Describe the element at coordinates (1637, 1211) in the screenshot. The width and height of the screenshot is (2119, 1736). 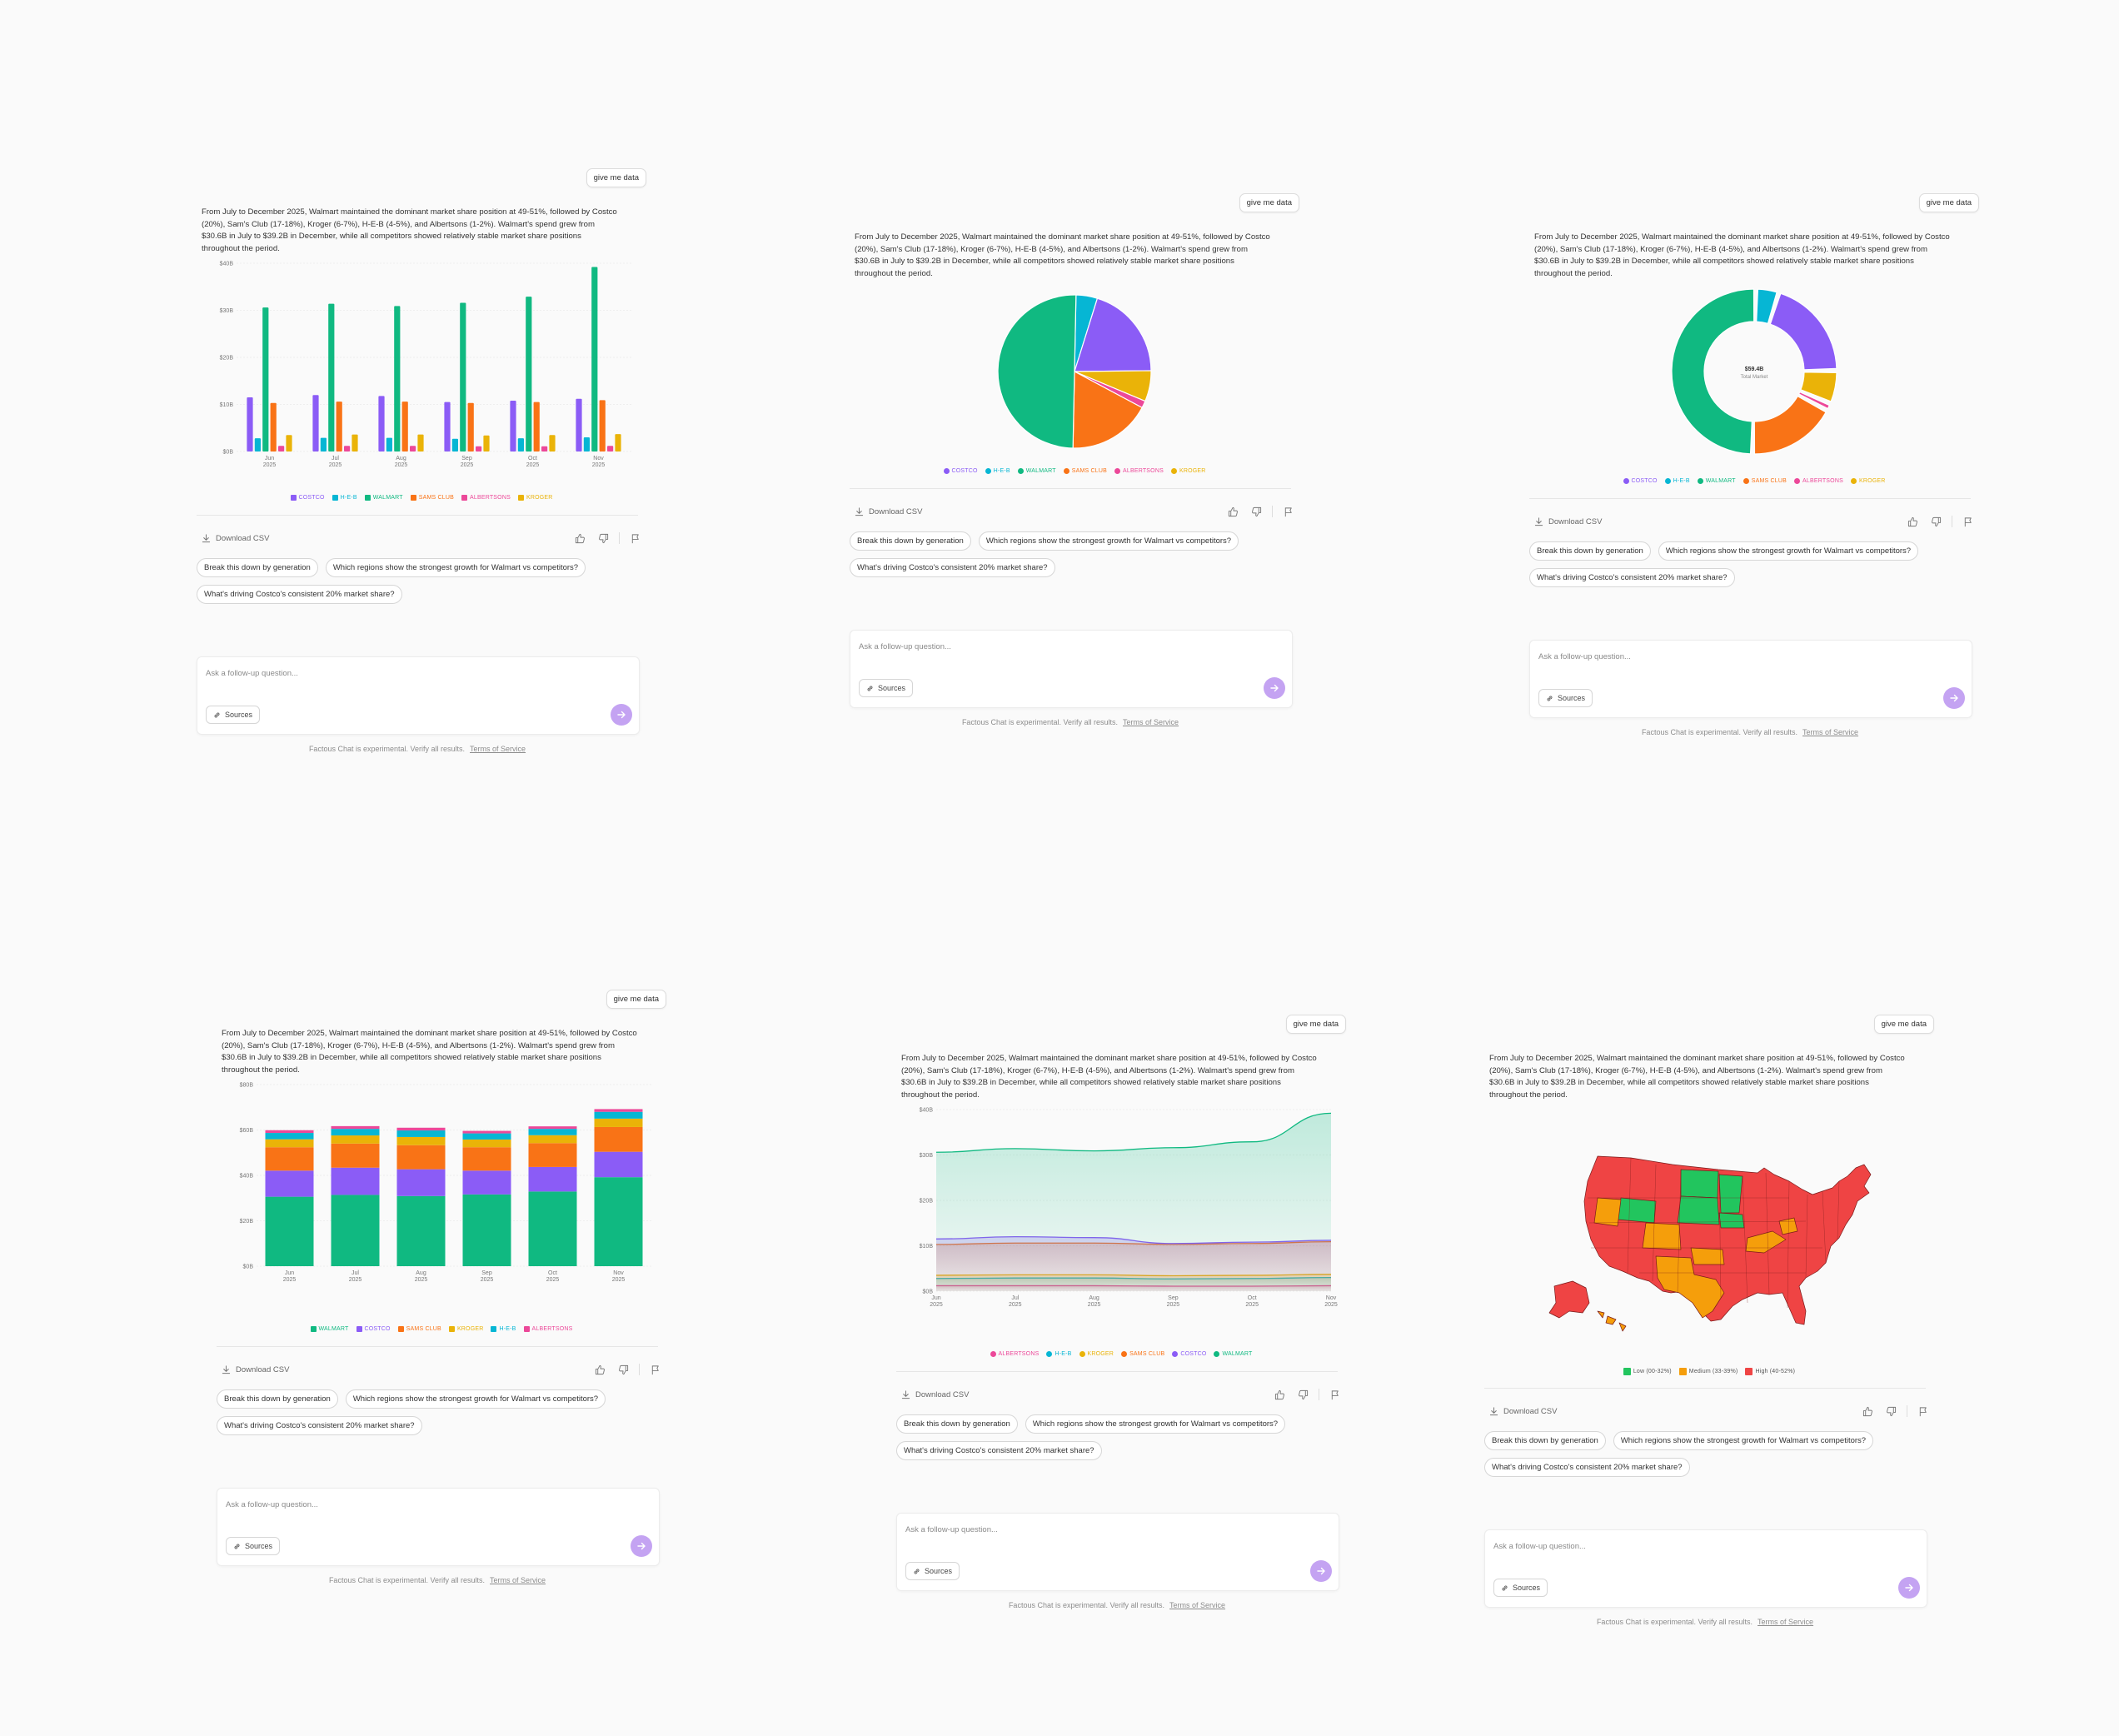
I see `state-wyoming` at that location.